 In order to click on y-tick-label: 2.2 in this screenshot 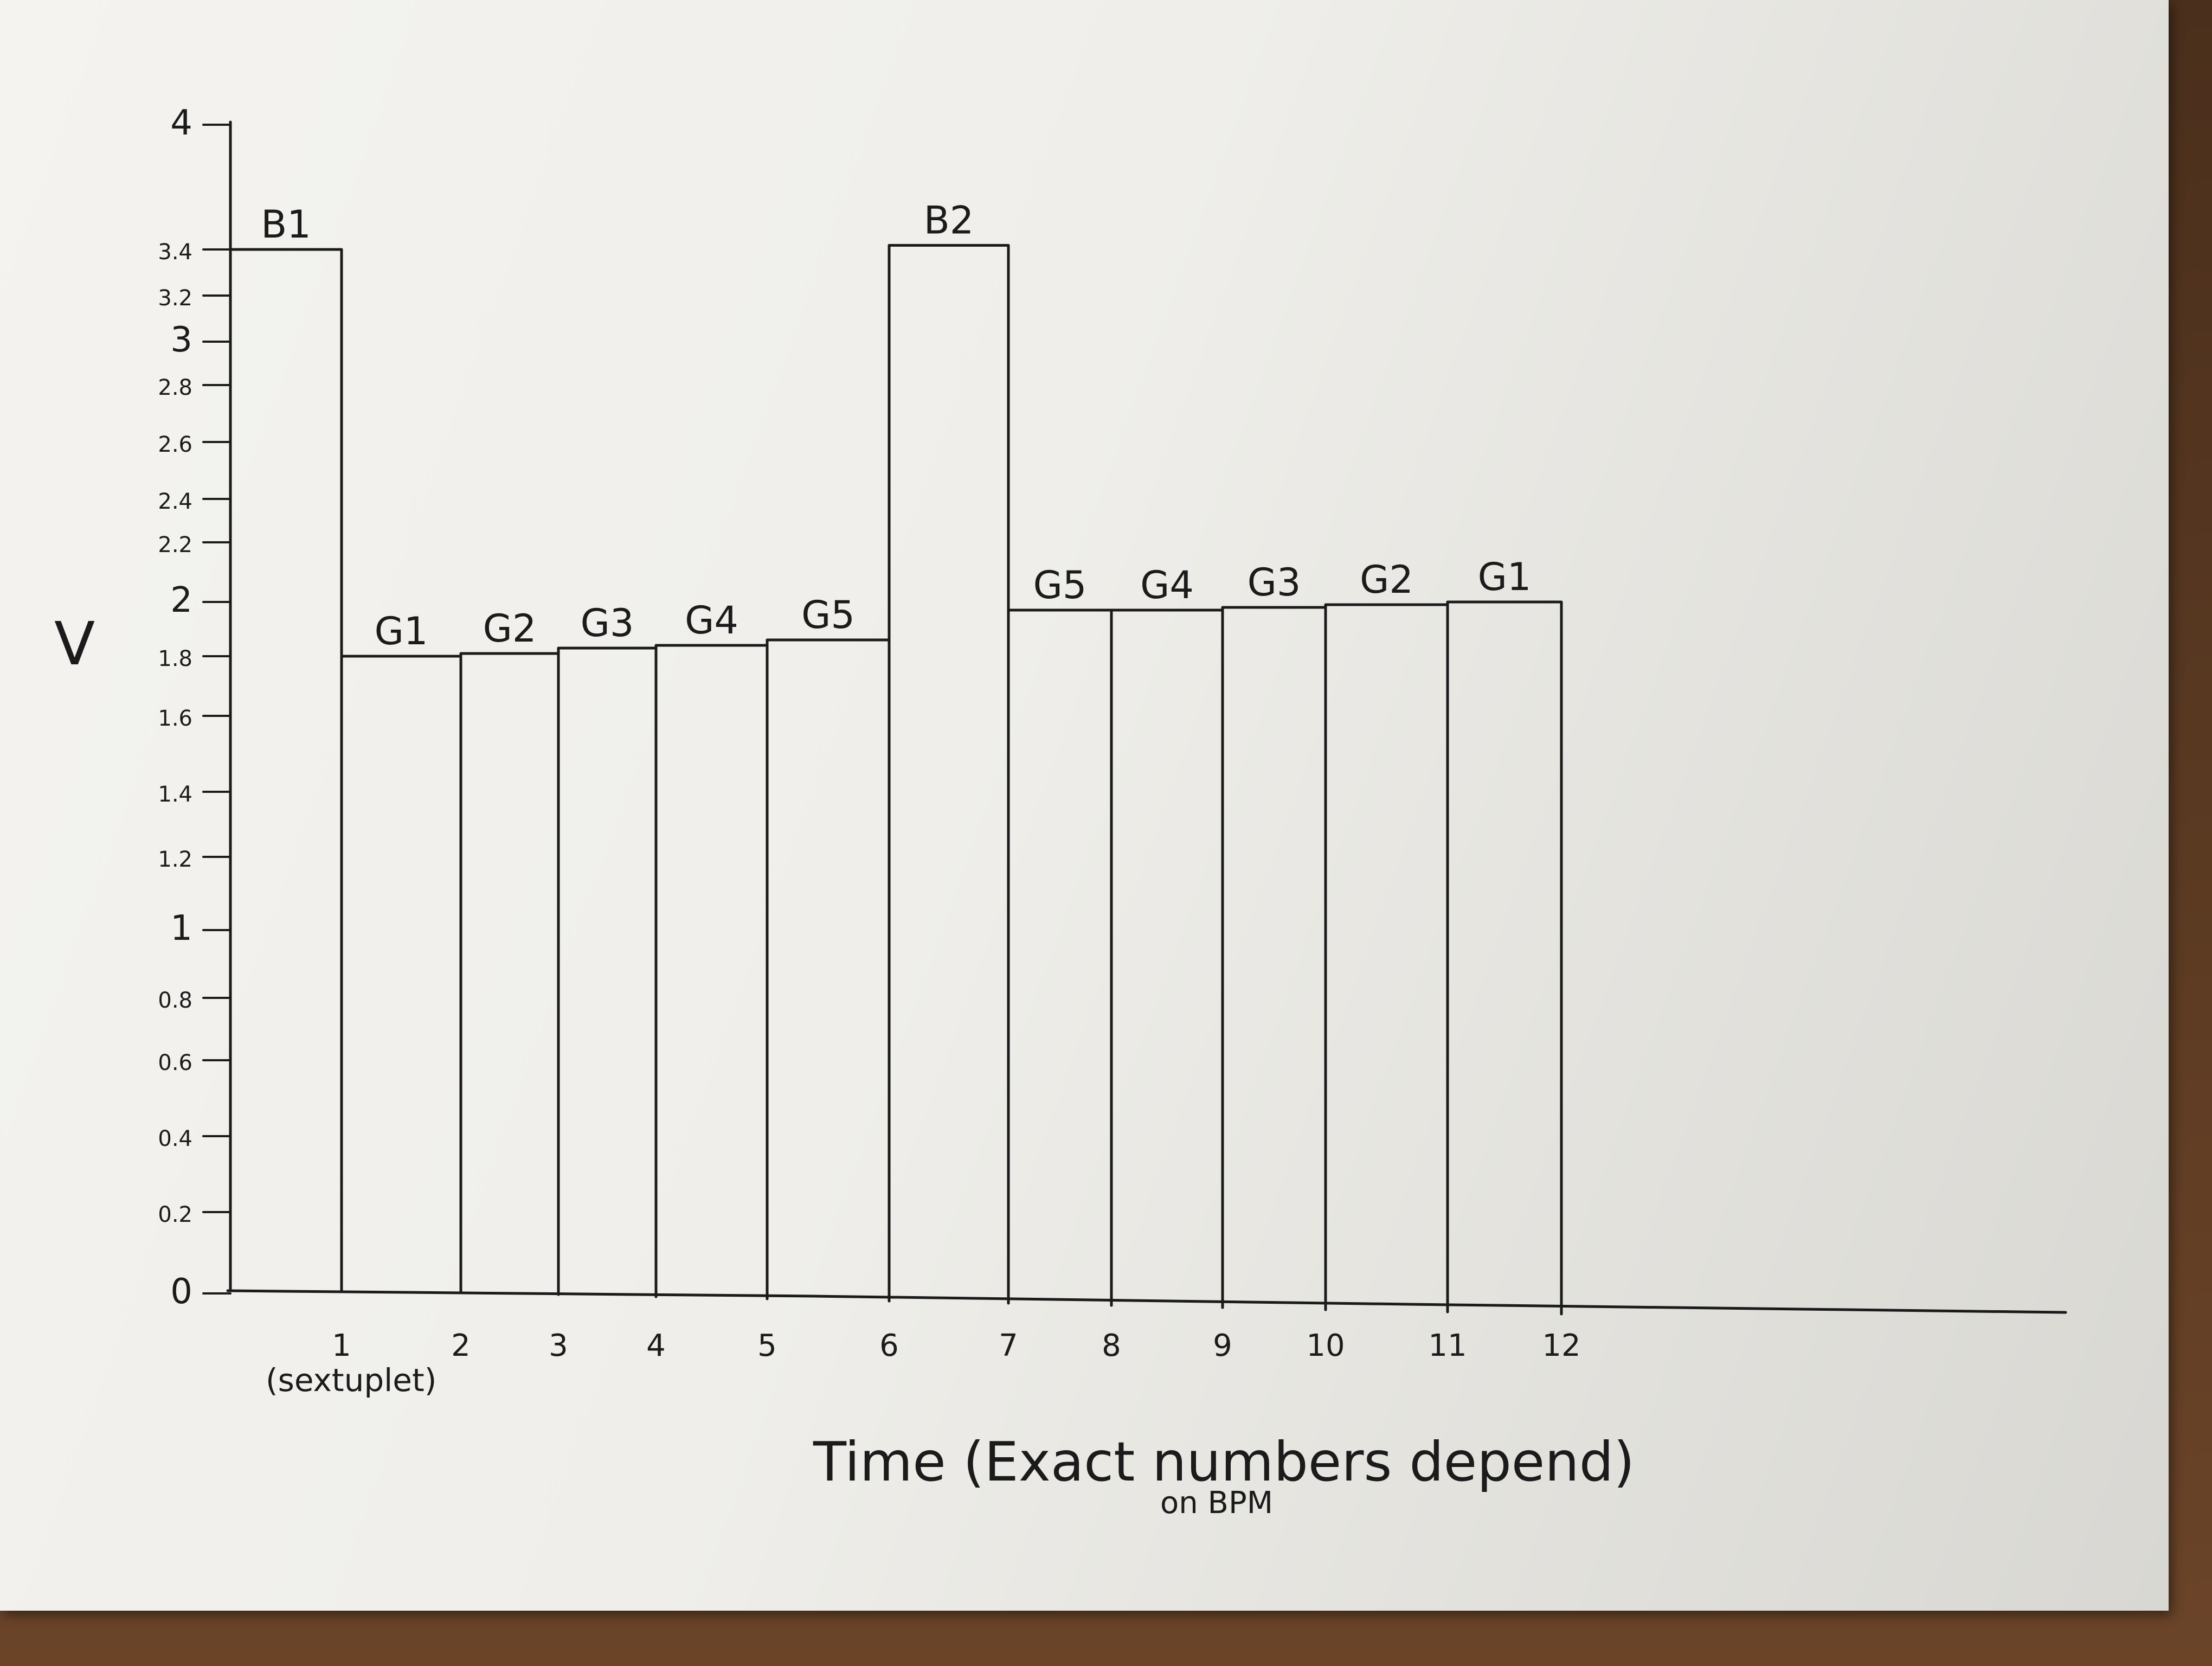, I will do `click(175, 545)`.